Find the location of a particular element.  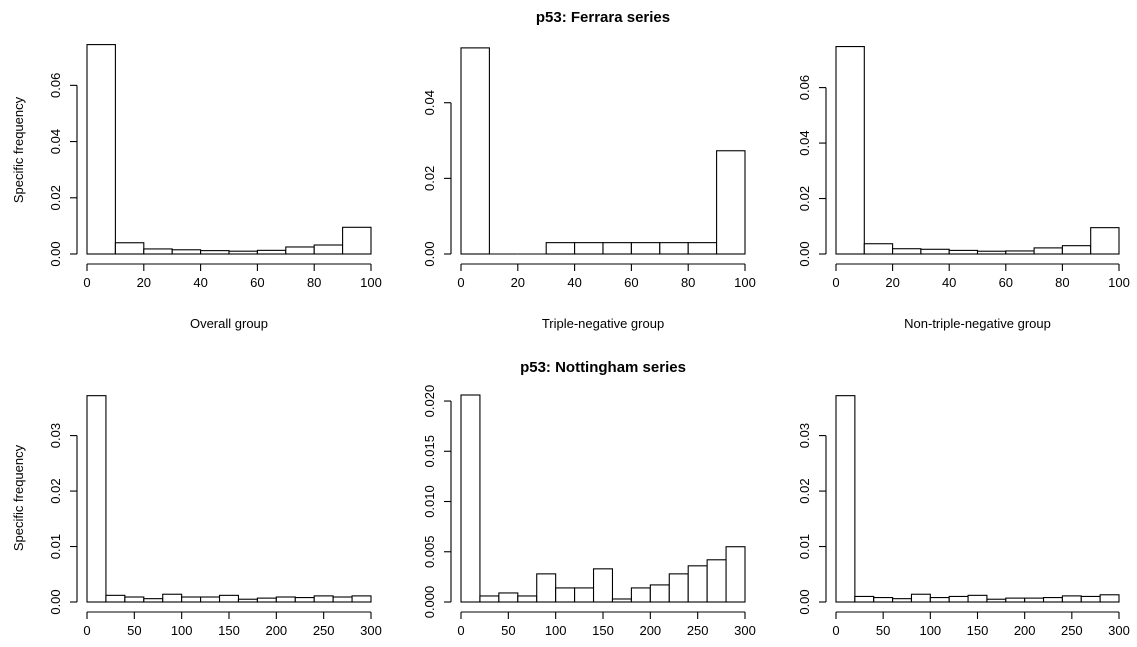

x-axis-title: Non-triple-negative group is located at coordinates (977, 323).